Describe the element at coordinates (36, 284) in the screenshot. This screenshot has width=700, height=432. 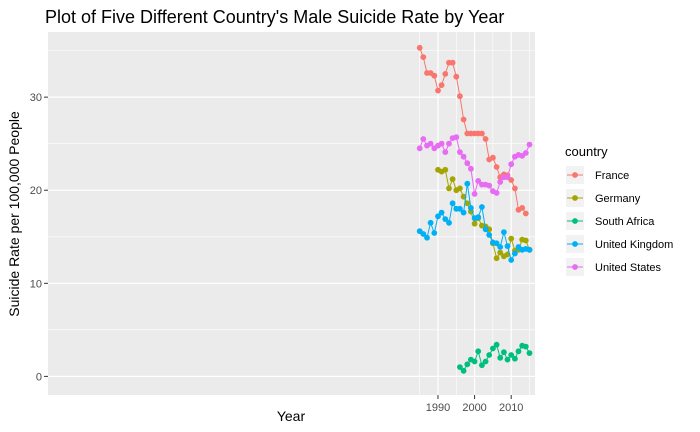
I see `y-tick-label: 10` at that location.